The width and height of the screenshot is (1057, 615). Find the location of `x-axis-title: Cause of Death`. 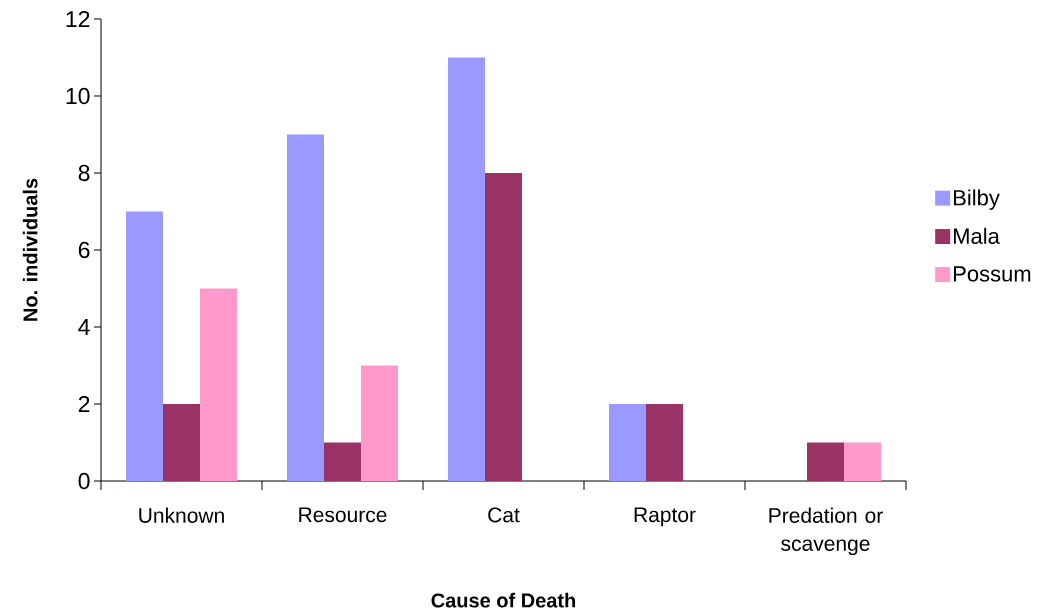

x-axis-title: Cause of Death is located at coordinates (503, 600).